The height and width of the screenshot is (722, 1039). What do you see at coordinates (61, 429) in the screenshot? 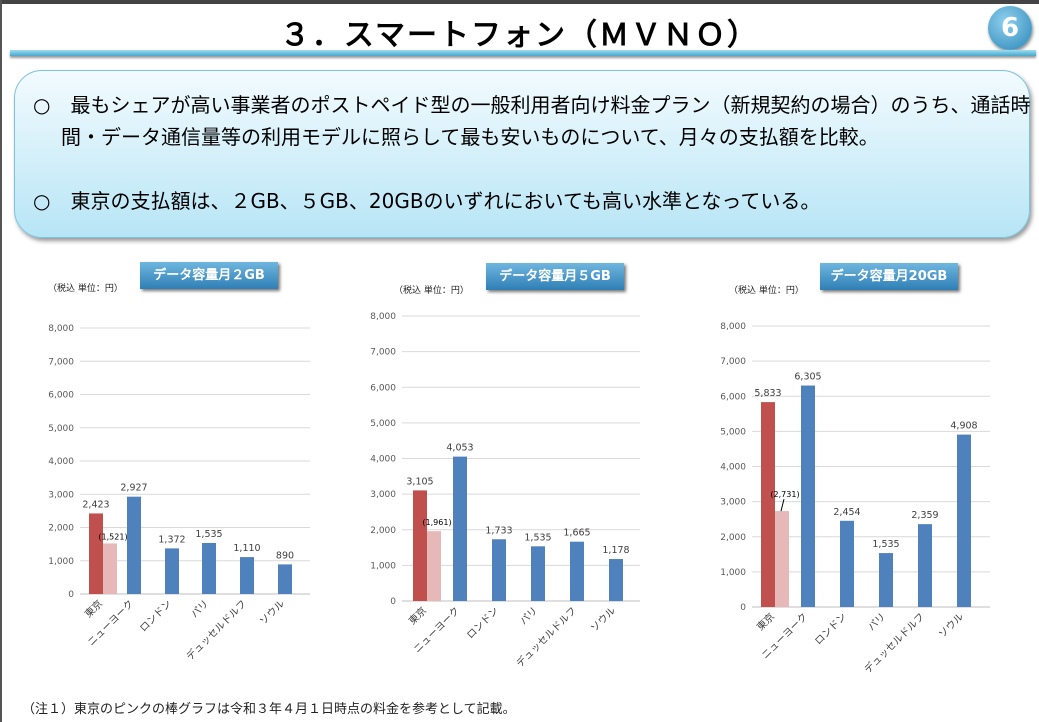
I see `chart-1-ytick-label: 5,000` at bounding box center [61, 429].